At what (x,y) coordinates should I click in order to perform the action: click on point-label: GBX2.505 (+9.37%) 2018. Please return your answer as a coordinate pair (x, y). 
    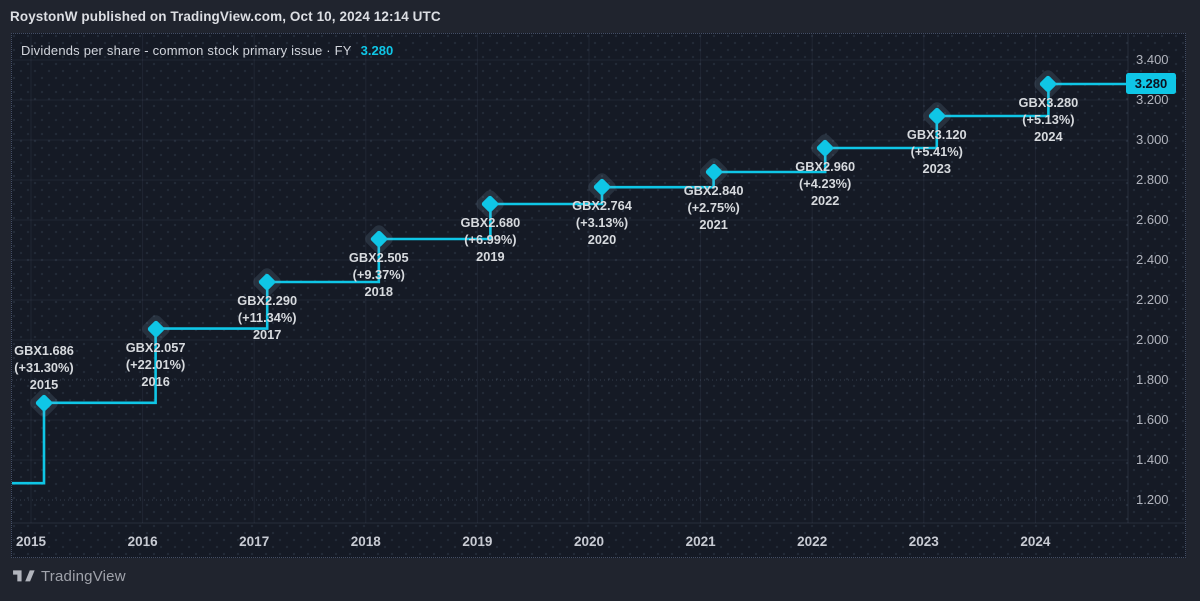
    Looking at the image, I should click on (379, 274).